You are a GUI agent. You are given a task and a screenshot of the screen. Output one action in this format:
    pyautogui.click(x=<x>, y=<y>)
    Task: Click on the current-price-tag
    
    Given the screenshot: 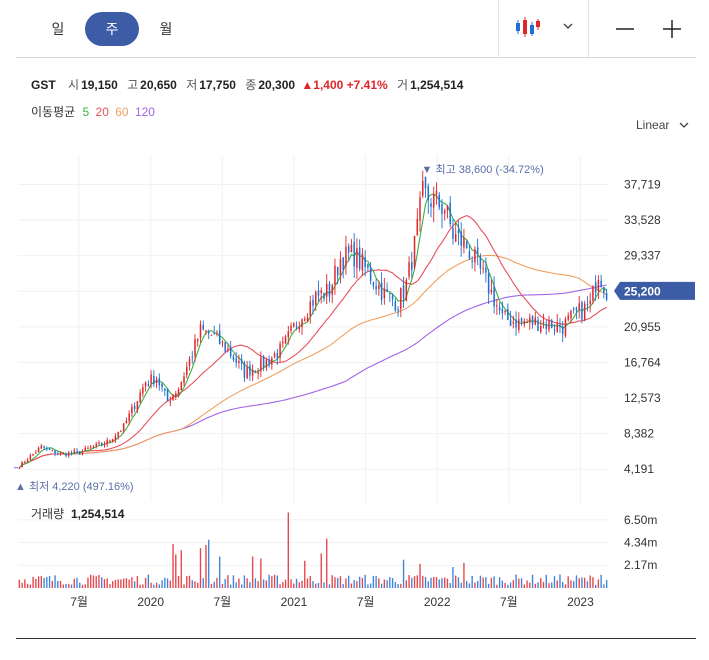 What is the action you would take?
    pyautogui.click(x=654, y=290)
    